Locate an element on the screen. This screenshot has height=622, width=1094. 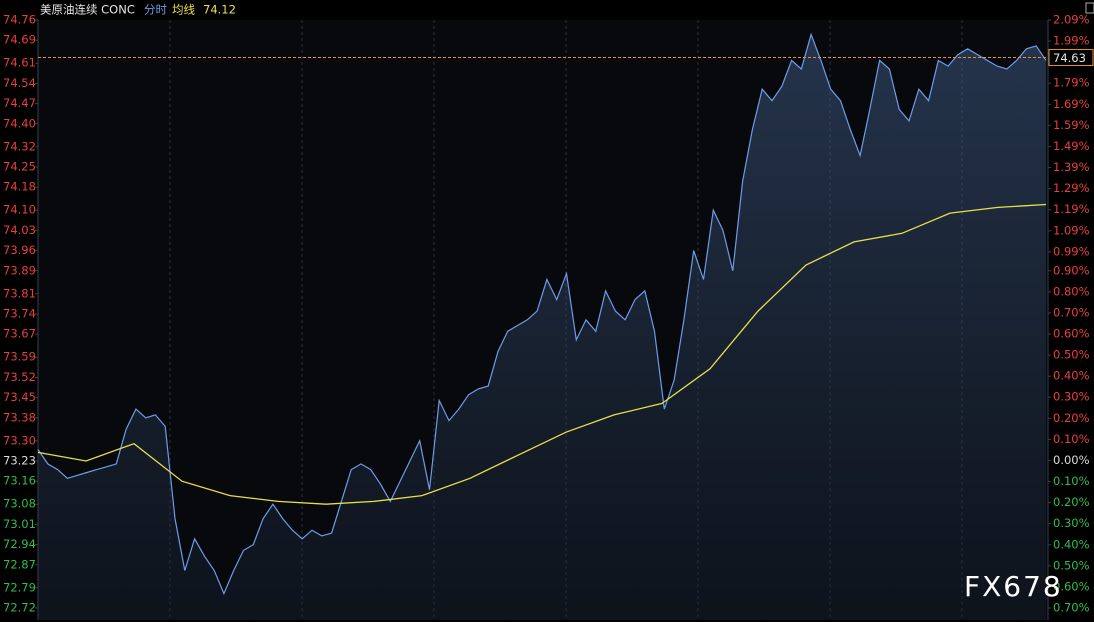
watermark: FX678 is located at coordinates (1013, 586).